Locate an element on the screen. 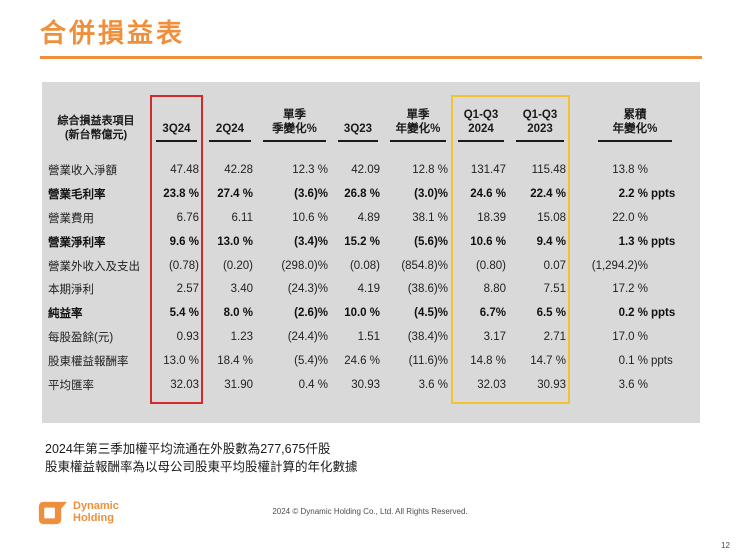 The width and height of the screenshot is (740, 556). value-cell: 4.19 is located at coordinates (368, 289).